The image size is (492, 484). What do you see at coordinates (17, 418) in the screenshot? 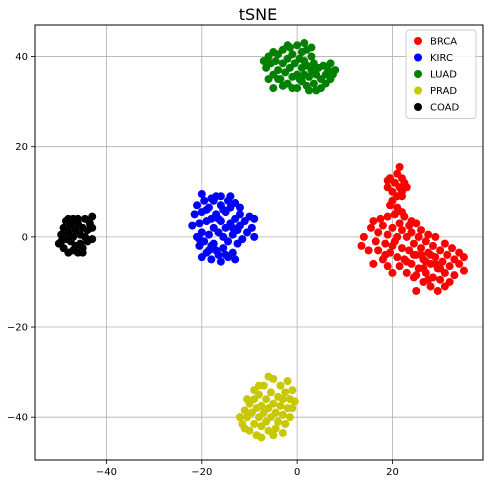
I see `y-tick-label: −40` at bounding box center [17, 418].